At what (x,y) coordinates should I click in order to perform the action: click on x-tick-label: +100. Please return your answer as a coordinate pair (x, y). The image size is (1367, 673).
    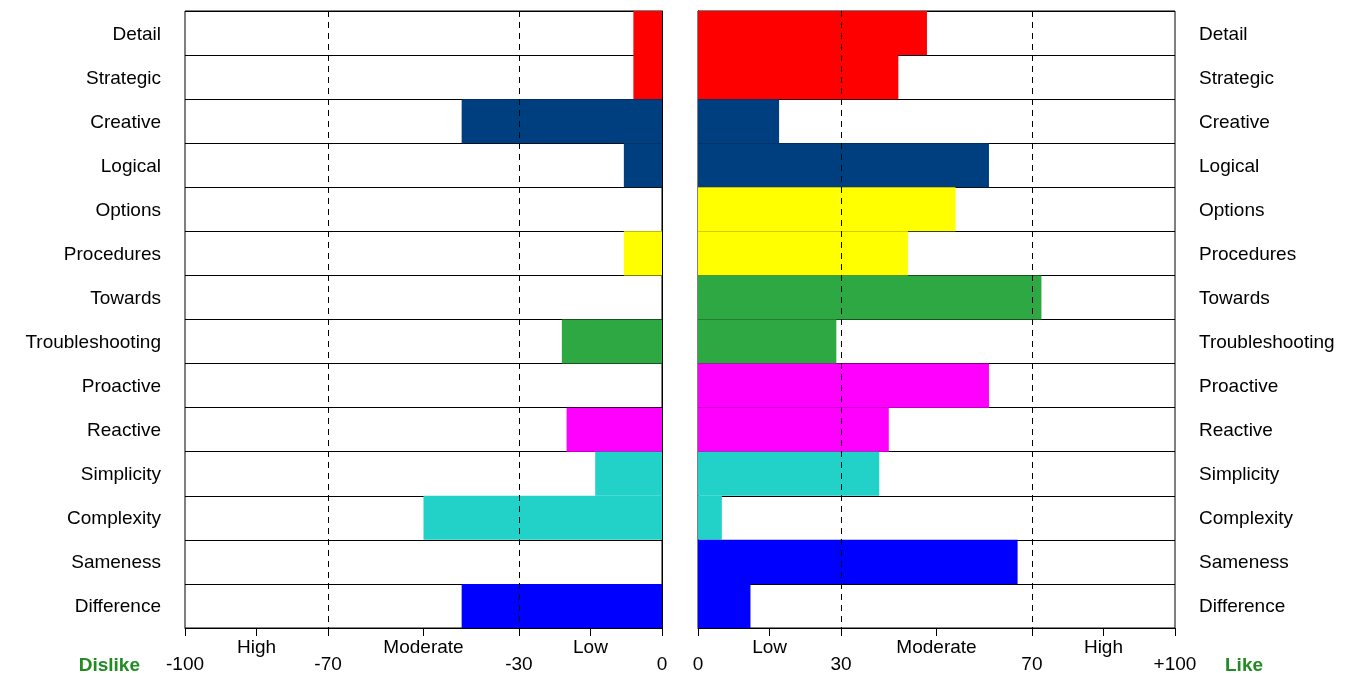
    Looking at the image, I should click on (1175, 663).